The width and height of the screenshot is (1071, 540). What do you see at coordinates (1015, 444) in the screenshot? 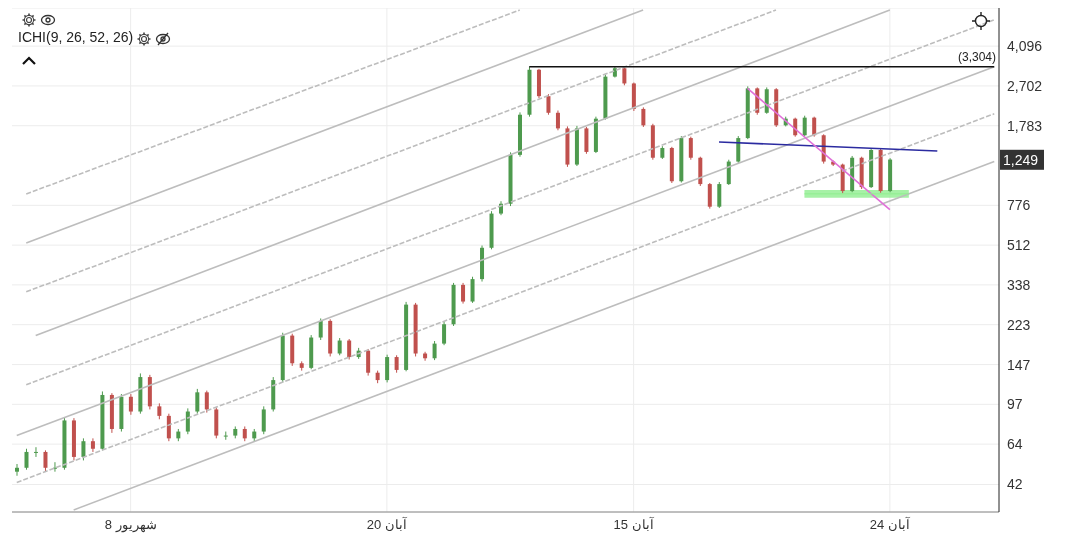
I see `y-tick-label: 64` at bounding box center [1015, 444].